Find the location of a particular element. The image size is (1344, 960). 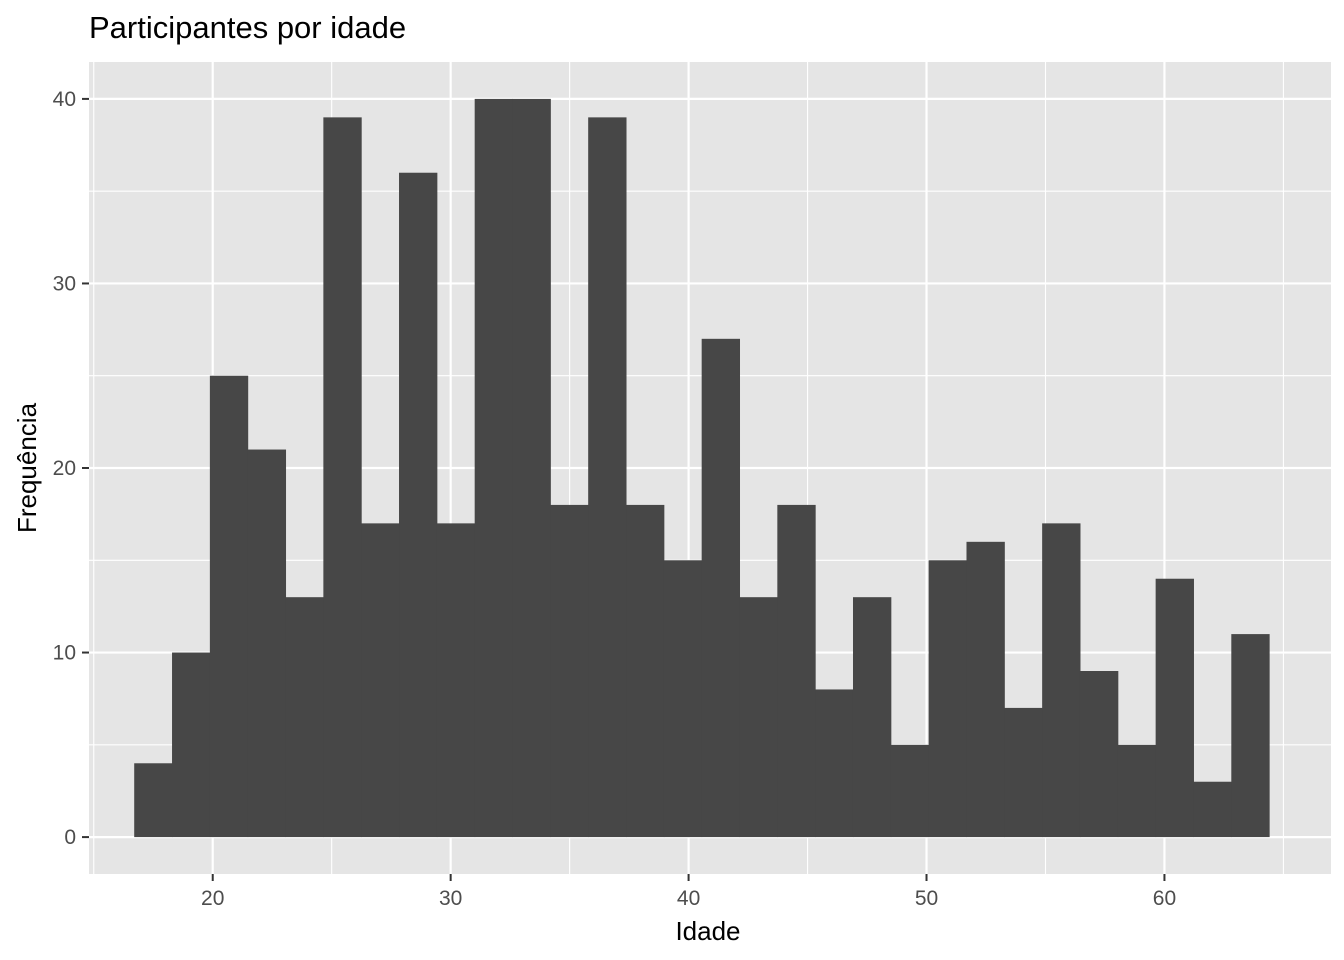

y-tick-label: 20 is located at coordinates (64, 468).